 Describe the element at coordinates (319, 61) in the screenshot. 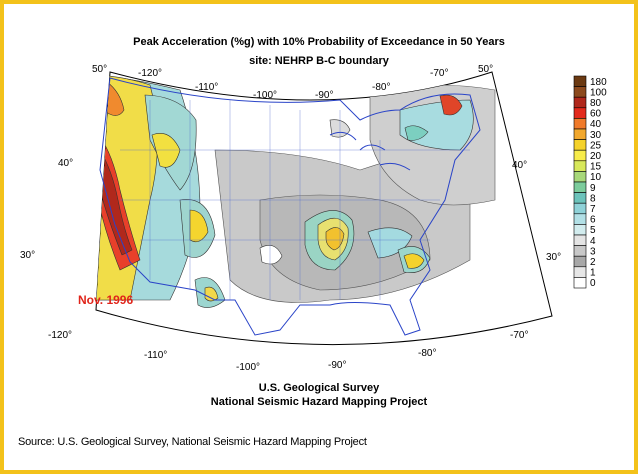

I see `map-subtitle: site: NEHRP B-C boundary` at that location.